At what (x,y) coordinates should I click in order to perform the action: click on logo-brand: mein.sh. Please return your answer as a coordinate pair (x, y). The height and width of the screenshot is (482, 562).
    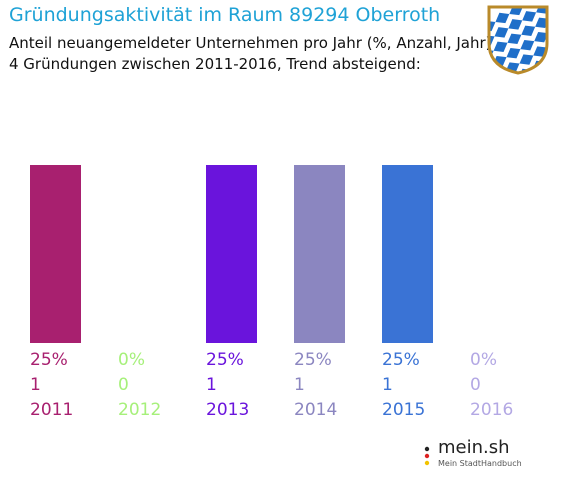
    Looking at the image, I should click on (474, 447).